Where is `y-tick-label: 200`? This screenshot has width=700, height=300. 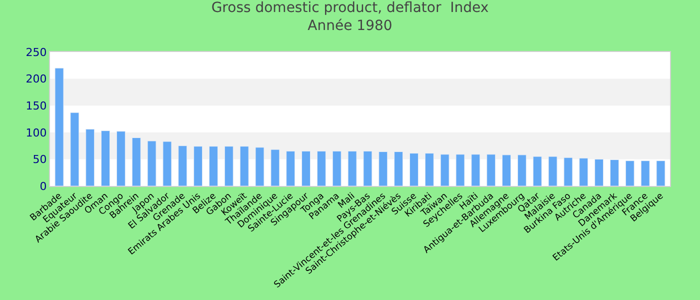 y-tick-label: 200 is located at coordinates (36, 79).